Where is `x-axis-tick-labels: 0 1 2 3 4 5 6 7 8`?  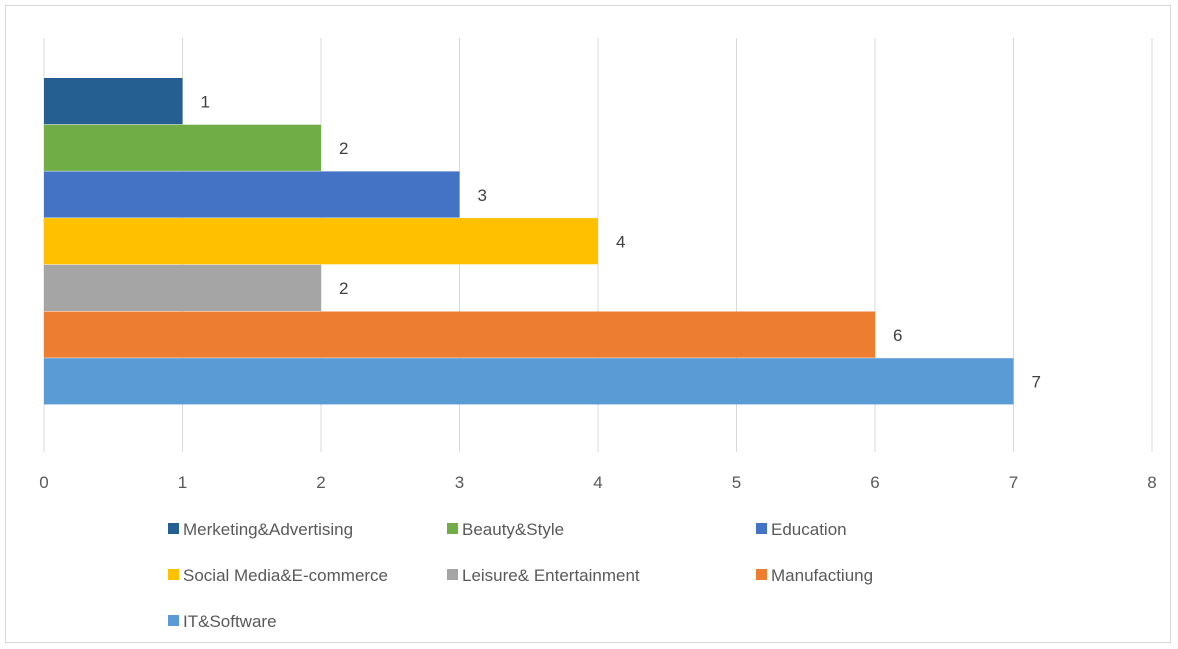 x-axis-tick-labels: 0 1 2 3 4 5 6 7 8 is located at coordinates (597, 482).